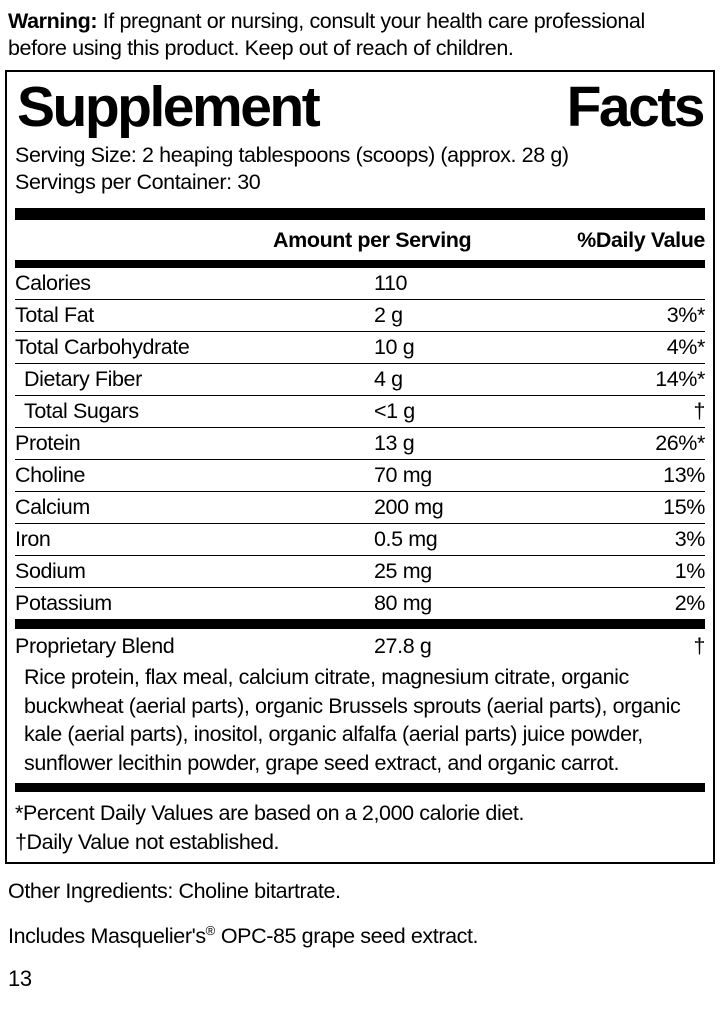 This screenshot has width=720, height=1021. What do you see at coordinates (394, 411) in the screenshot?
I see `nutrient-amount: <1 g` at bounding box center [394, 411].